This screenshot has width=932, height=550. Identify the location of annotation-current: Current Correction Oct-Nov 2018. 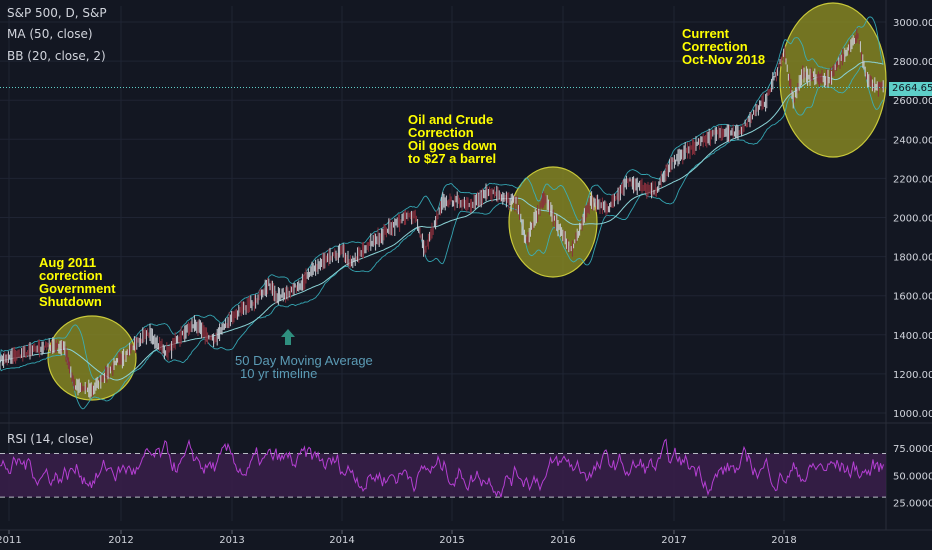
(723, 46).